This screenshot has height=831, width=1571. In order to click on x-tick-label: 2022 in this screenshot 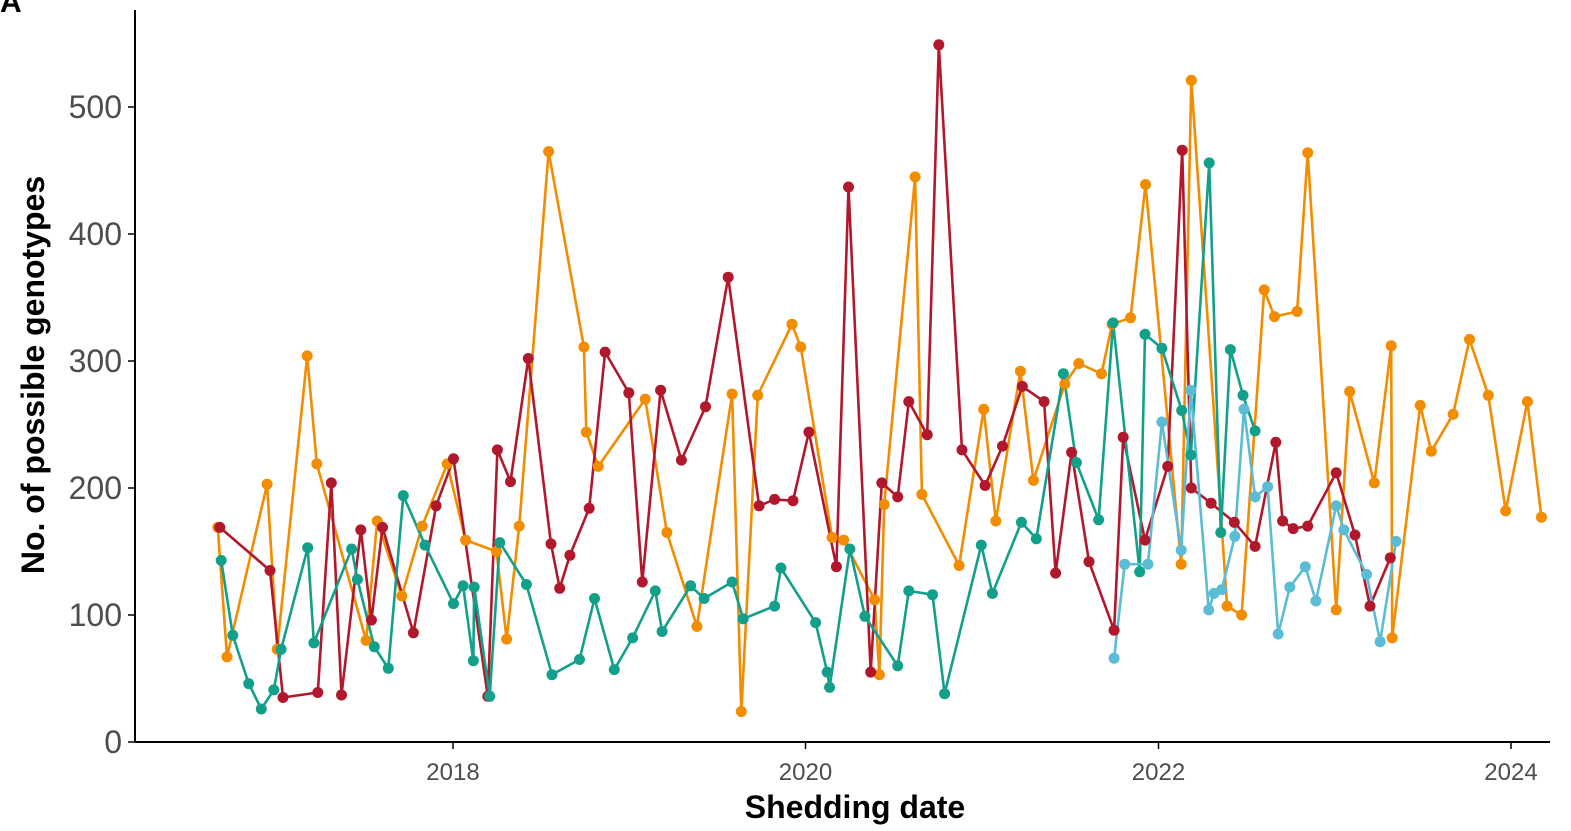, I will do `click(1158, 772)`.